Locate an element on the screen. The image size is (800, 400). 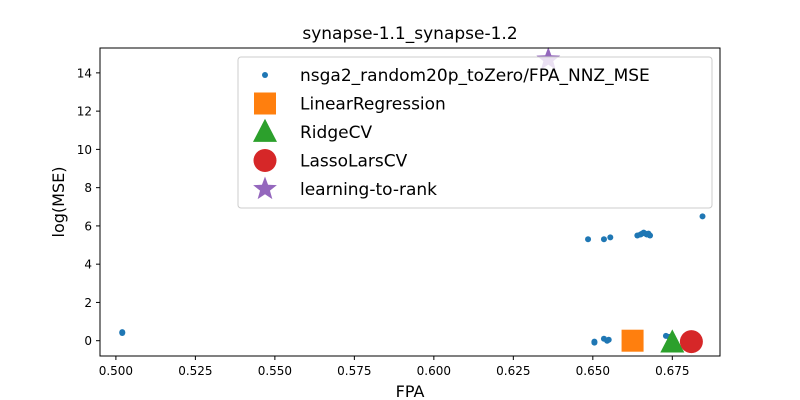
x-tick-label: 0.575 is located at coordinates (354, 371).